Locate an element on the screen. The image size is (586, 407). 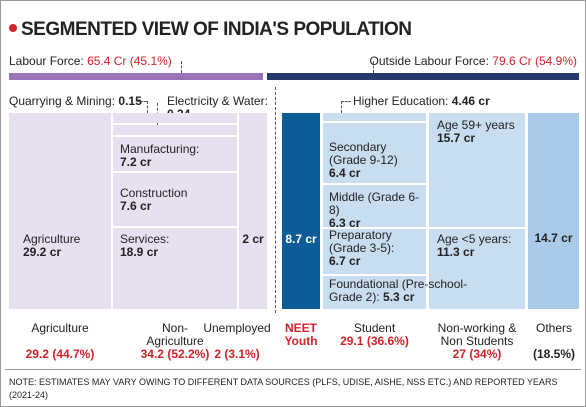
value: 27 is located at coordinates (459, 354).